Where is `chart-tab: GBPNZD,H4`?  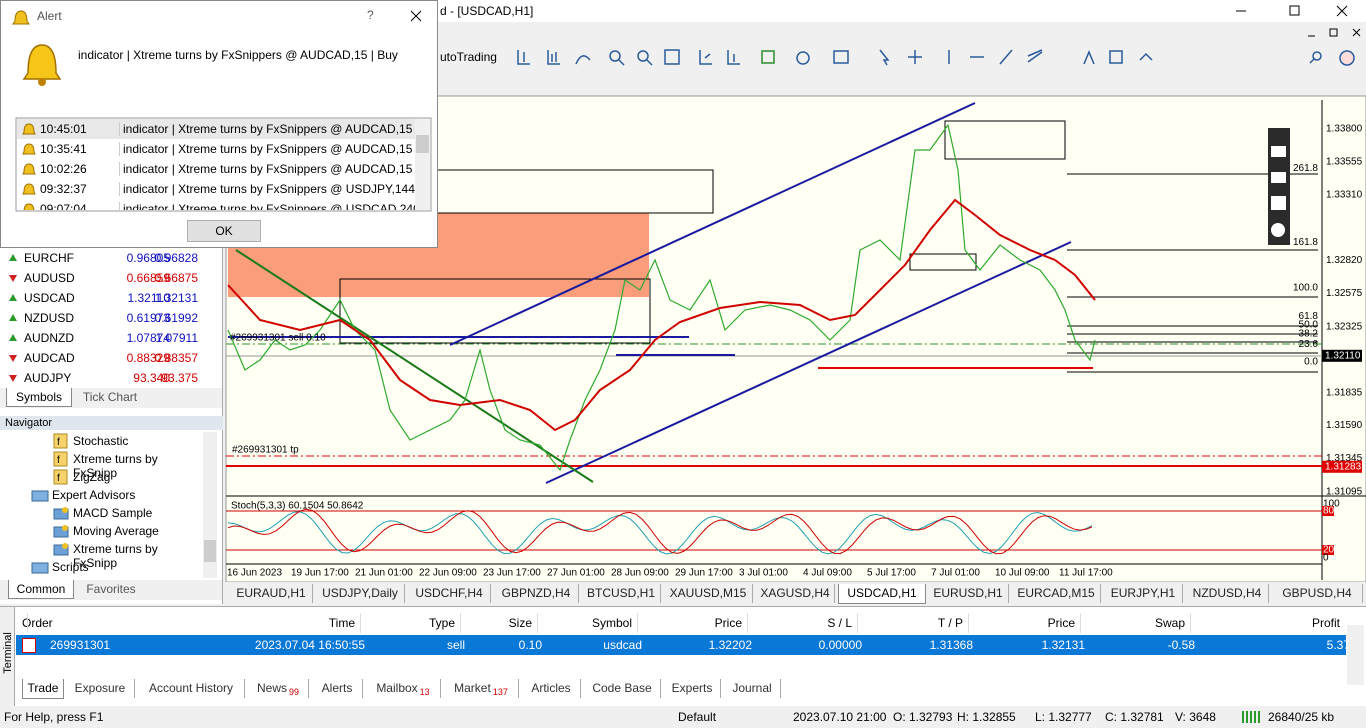 chart-tab: GBPNZD,H4 is located at coordinates (536, 593).